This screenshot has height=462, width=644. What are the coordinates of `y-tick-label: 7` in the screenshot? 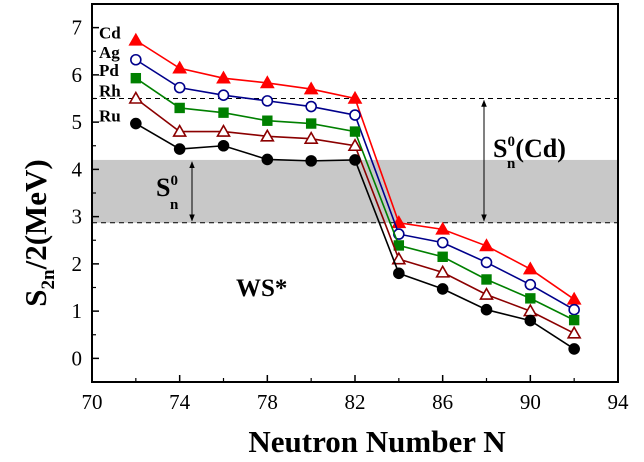 It's located at (77, 28).